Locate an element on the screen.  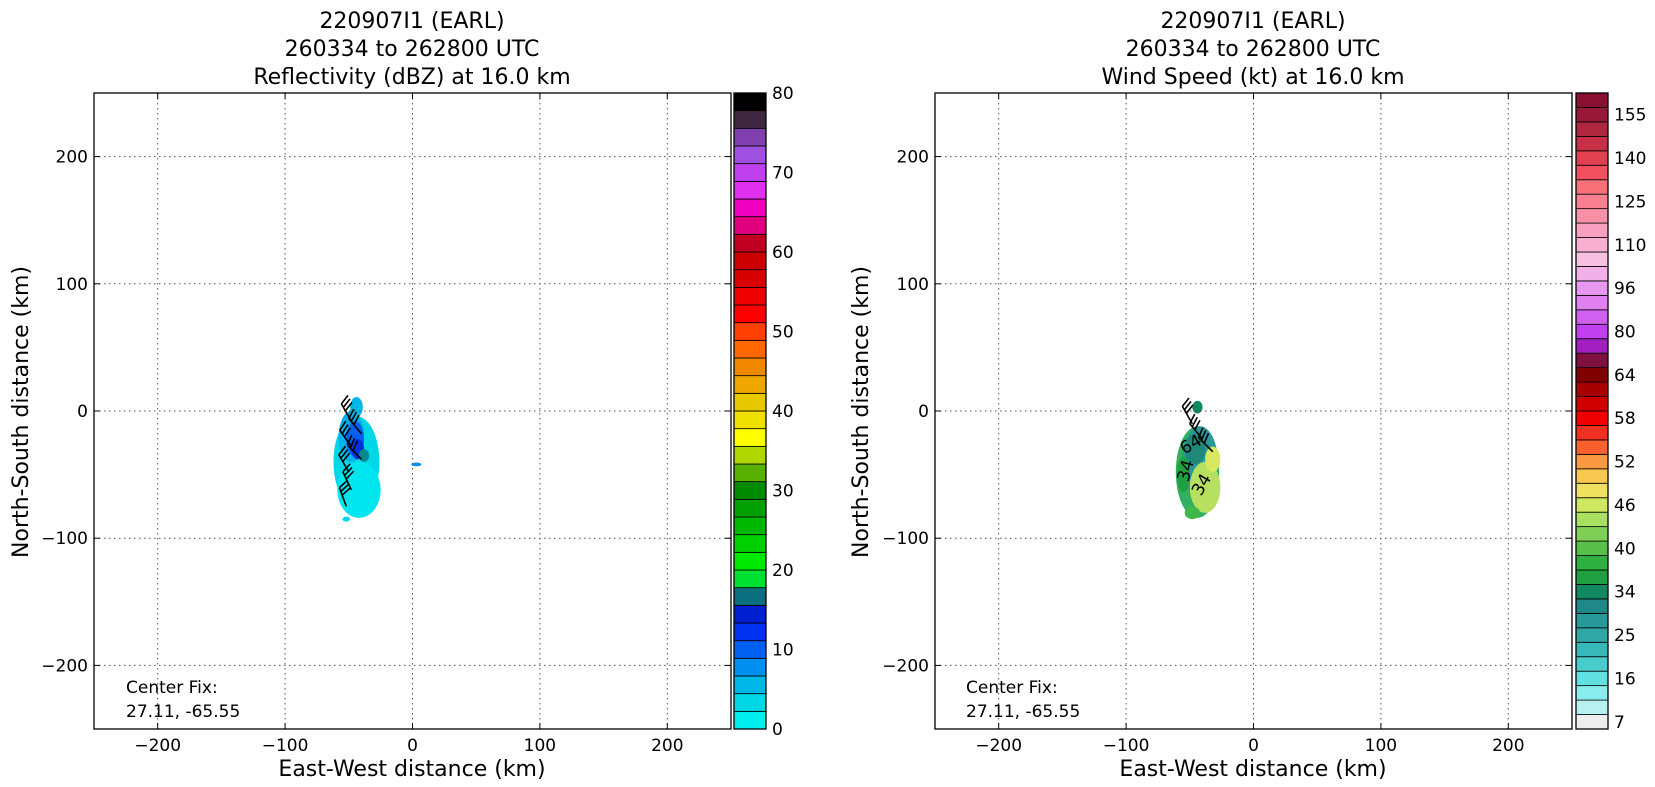
colorbar-tick-label: 46 is located at coordinates (1625, 506).